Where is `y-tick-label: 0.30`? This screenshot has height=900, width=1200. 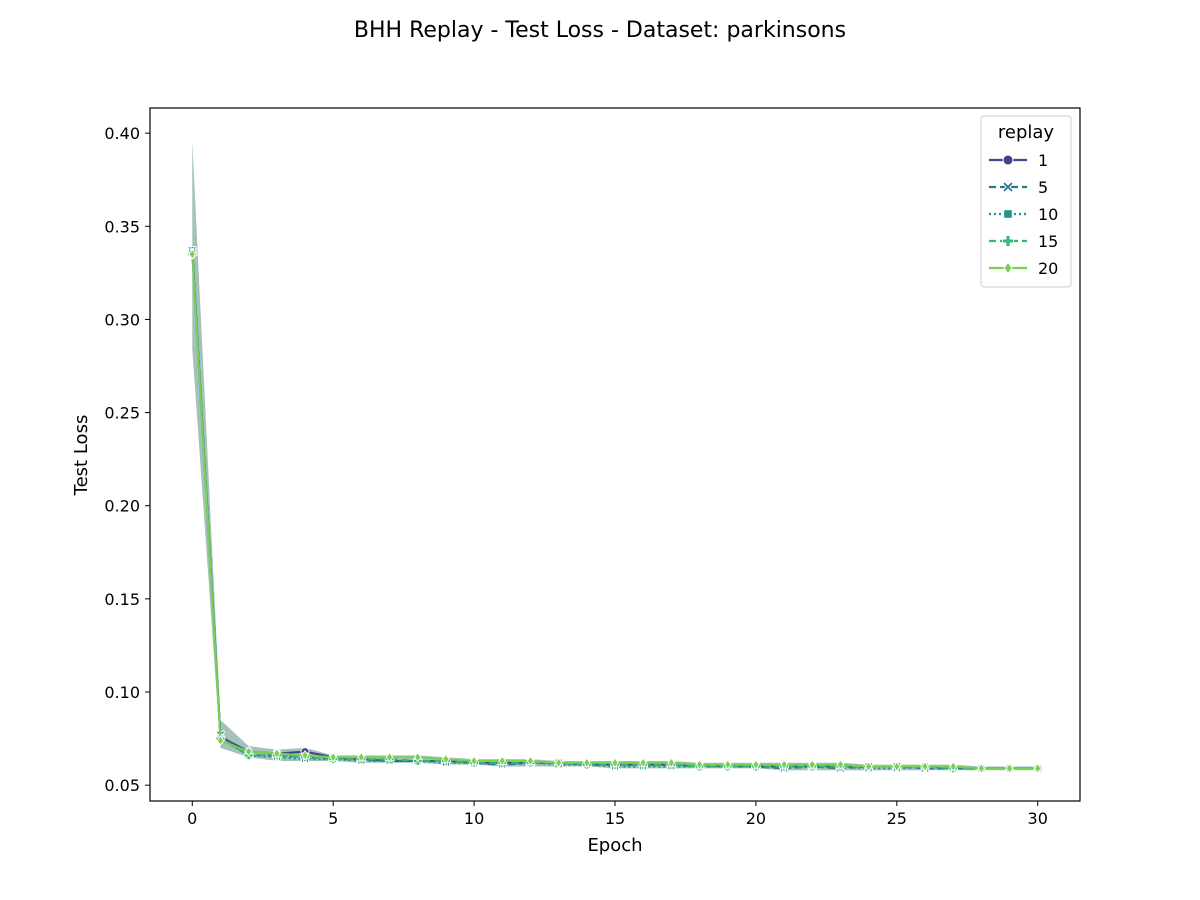 y-tick-label: 0.30 is located at coordinates (122, 319).